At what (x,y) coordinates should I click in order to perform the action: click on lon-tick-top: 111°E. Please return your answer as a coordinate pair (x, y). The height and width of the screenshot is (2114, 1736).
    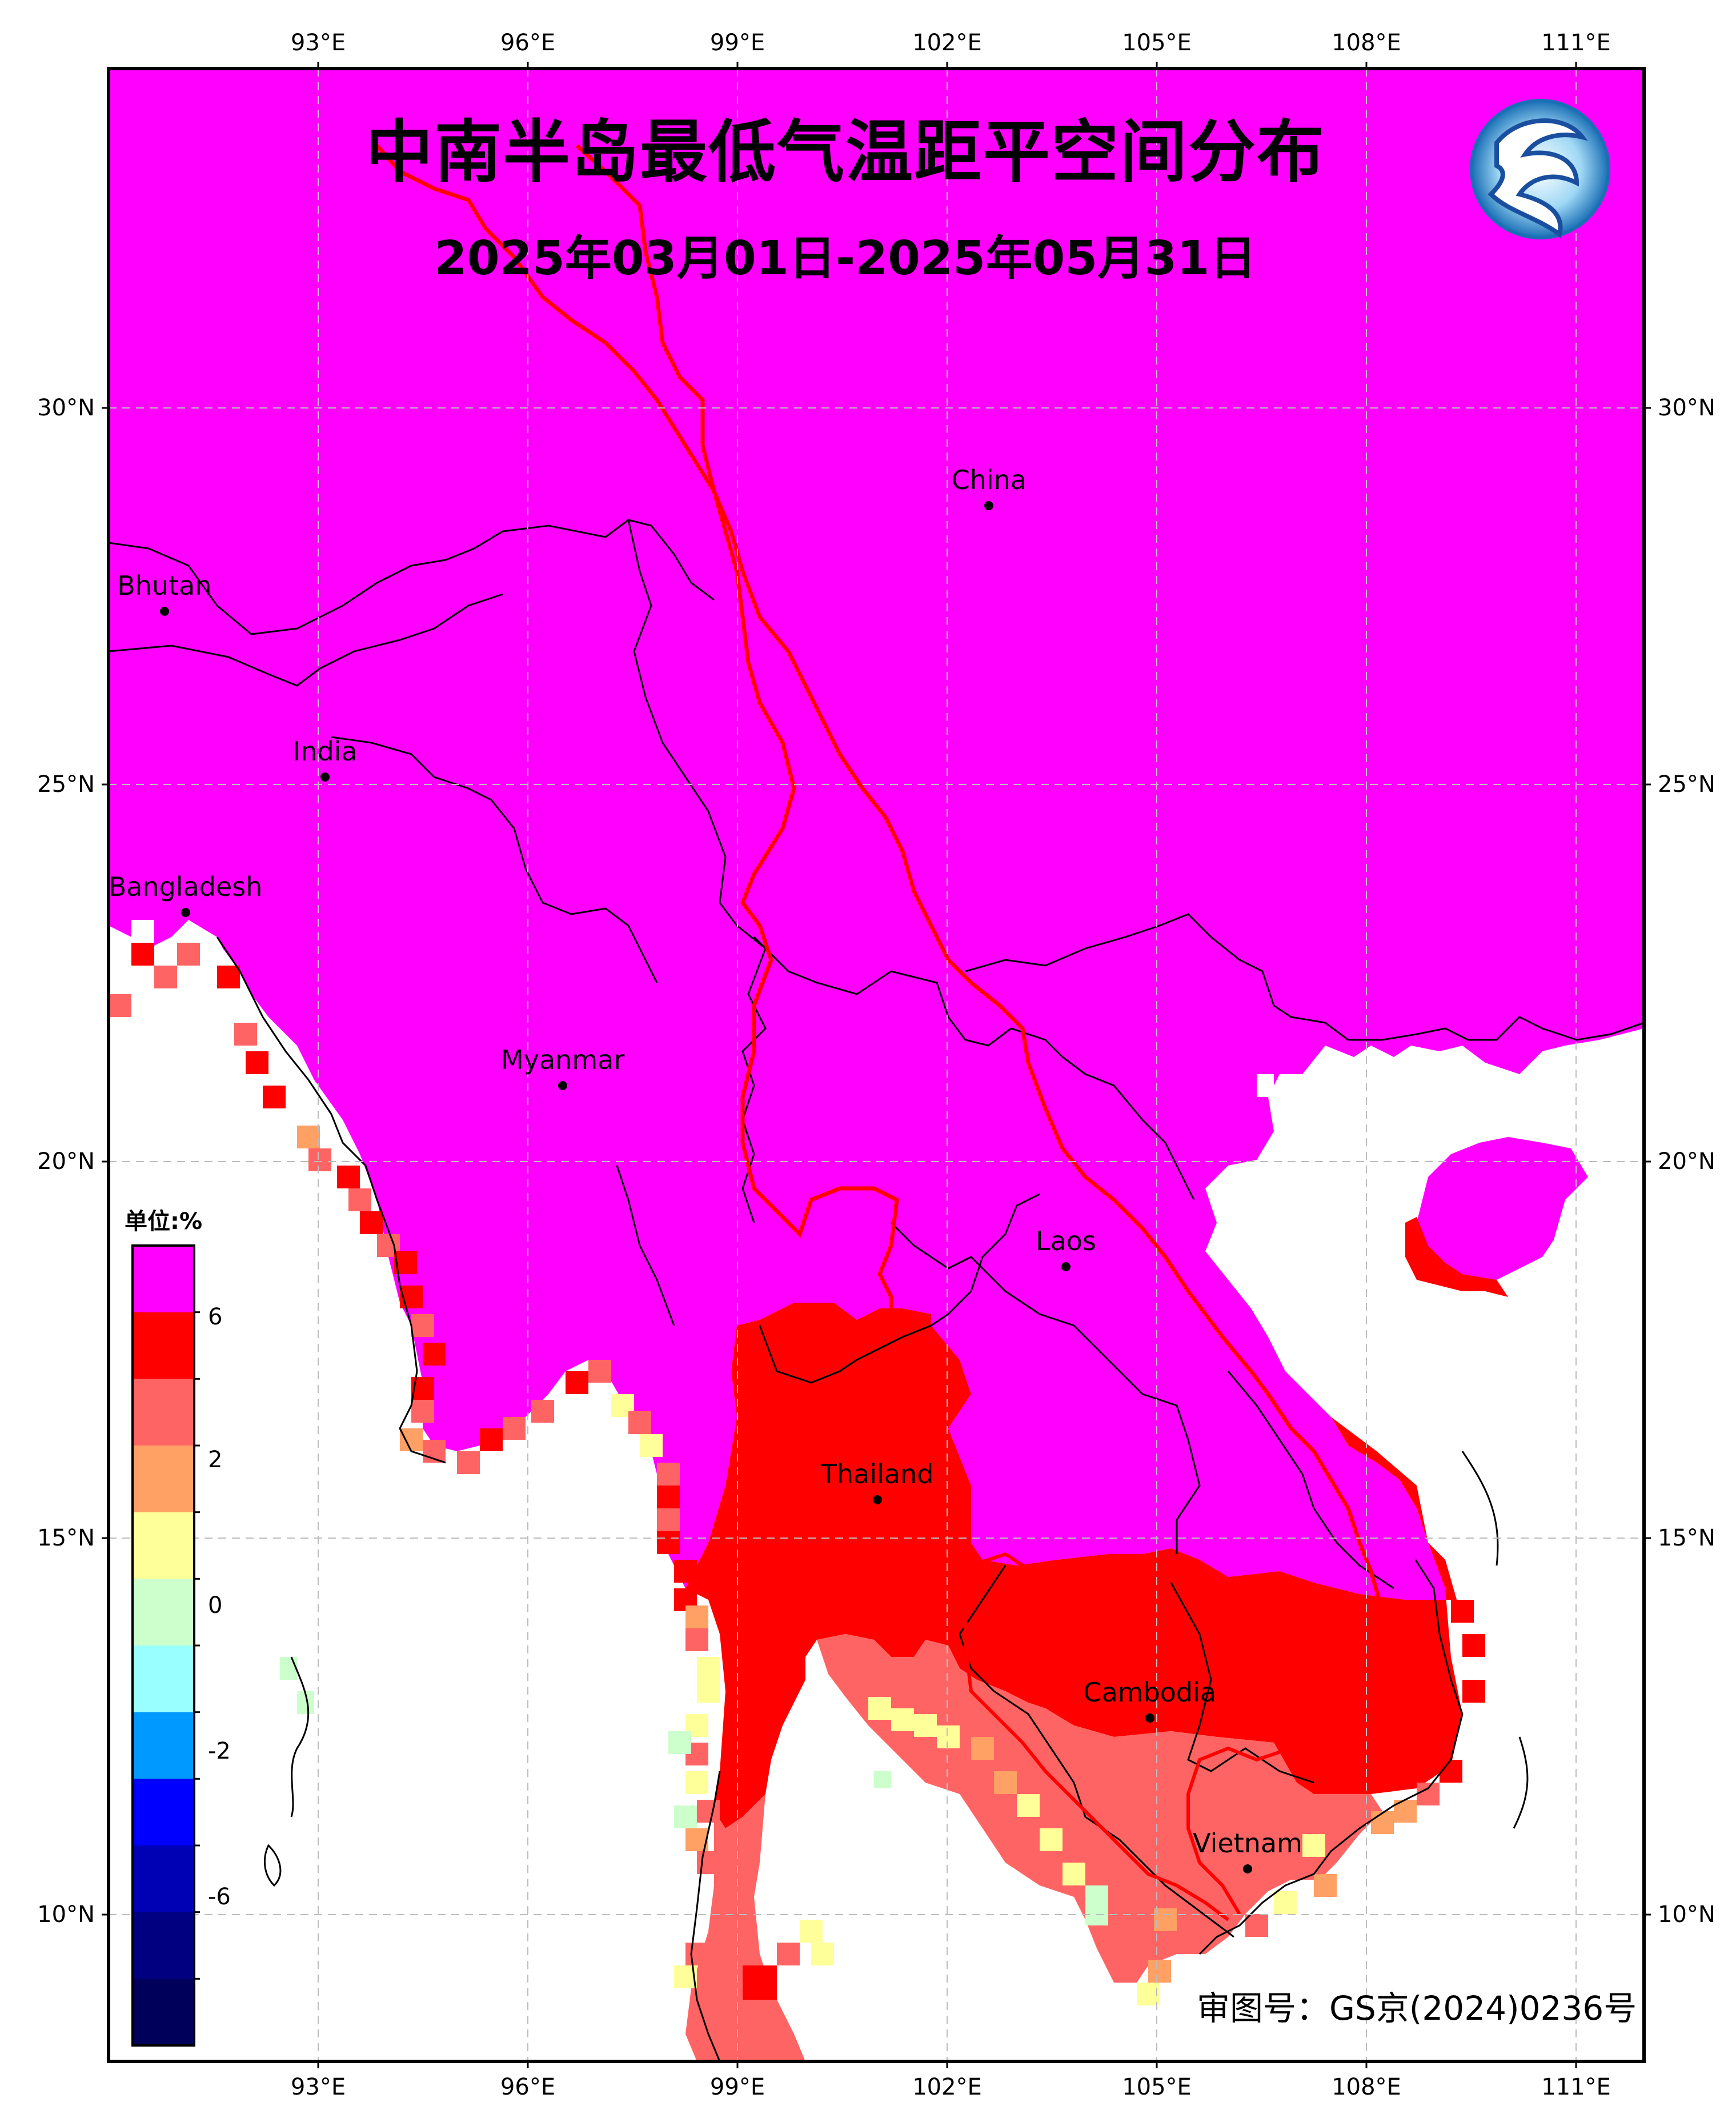
    Looking at the image, I should click on (1576, 43).